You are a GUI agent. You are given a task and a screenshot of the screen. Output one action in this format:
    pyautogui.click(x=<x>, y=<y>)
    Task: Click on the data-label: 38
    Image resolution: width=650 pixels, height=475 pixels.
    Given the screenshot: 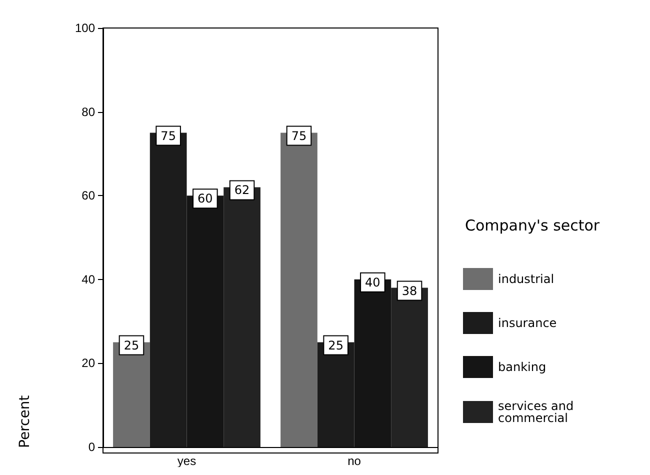 What is the action you would take?
    pyautogui.click(x=410, y=291)
    